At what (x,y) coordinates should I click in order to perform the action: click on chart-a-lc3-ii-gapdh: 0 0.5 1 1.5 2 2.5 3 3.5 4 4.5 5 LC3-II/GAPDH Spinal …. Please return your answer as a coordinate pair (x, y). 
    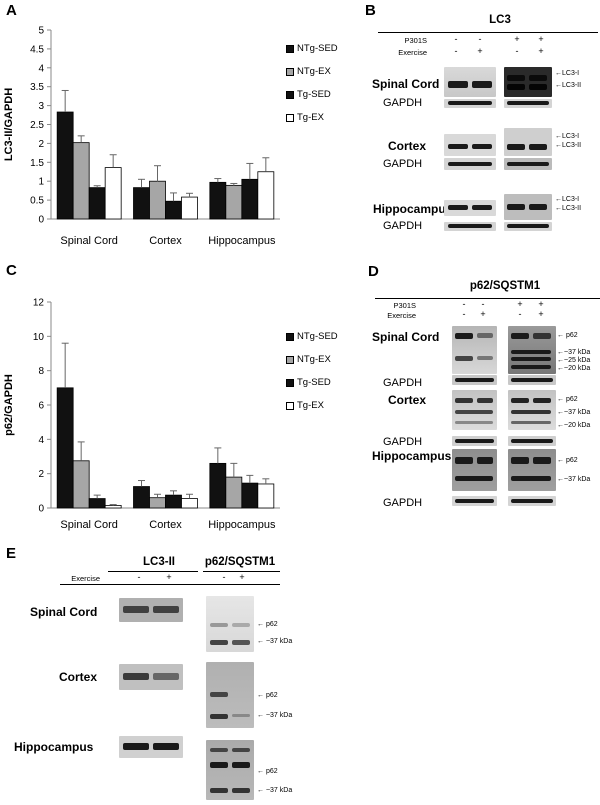
    Looking at the image, I should click on (141, 136).